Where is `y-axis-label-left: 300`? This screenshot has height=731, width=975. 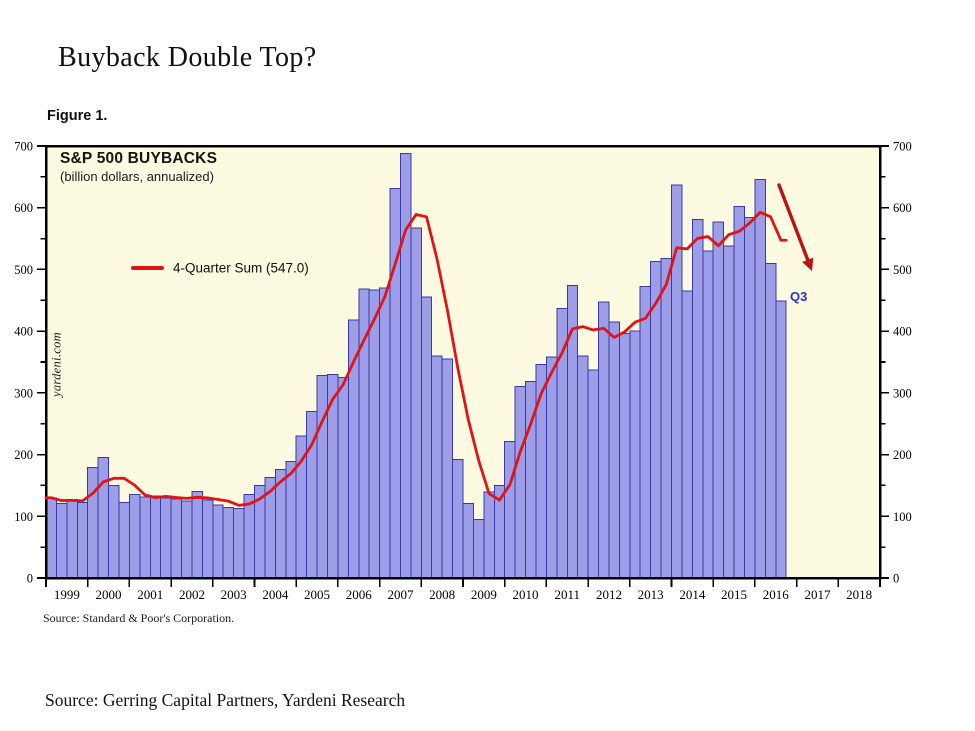
y-axis-label-left: 300 is located at coordinates (23, 393).